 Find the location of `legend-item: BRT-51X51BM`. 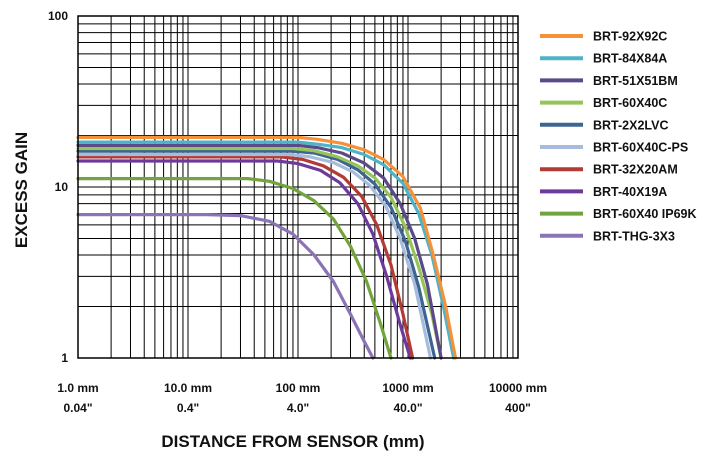

legend-item: BRT-51X51BM is located at coordinates (609, 81).